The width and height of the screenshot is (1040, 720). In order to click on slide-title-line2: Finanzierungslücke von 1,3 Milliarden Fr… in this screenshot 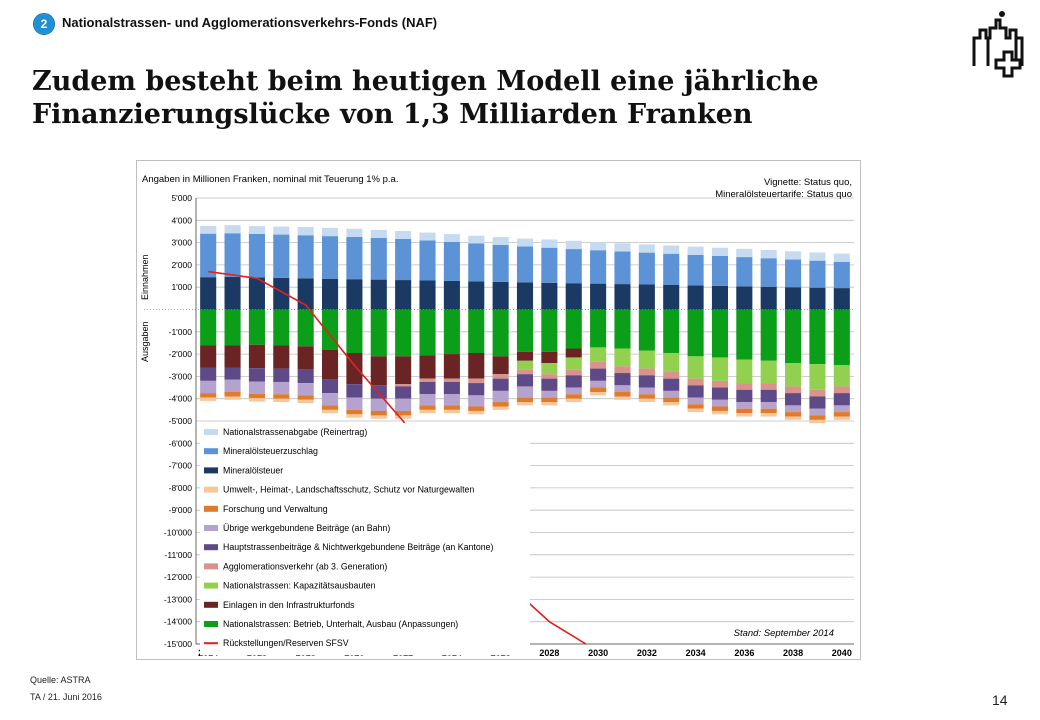, I will do `click(392, 114)`.